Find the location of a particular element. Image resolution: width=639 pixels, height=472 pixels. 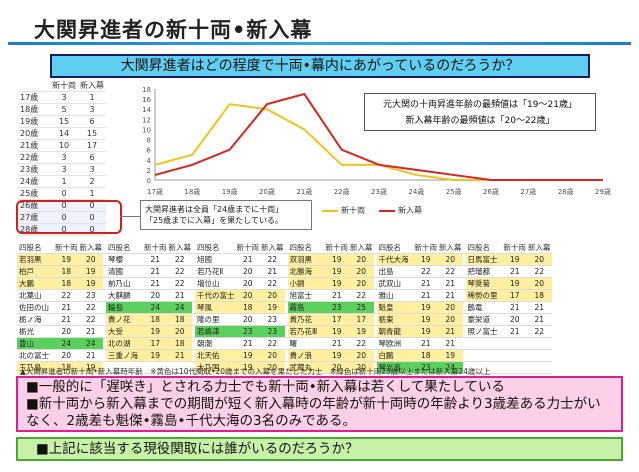

age-cell: 22歳 is located at coordinates (29, 157).